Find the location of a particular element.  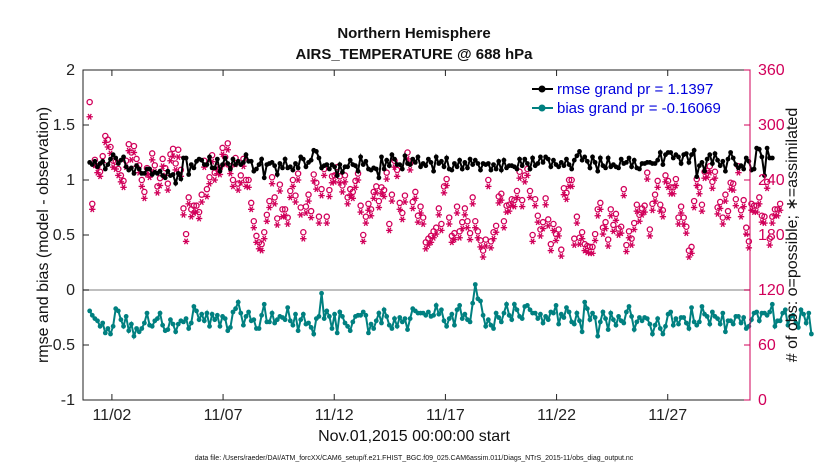

x-tick-label-5: 11/27 is located at coordinates (667, 415).